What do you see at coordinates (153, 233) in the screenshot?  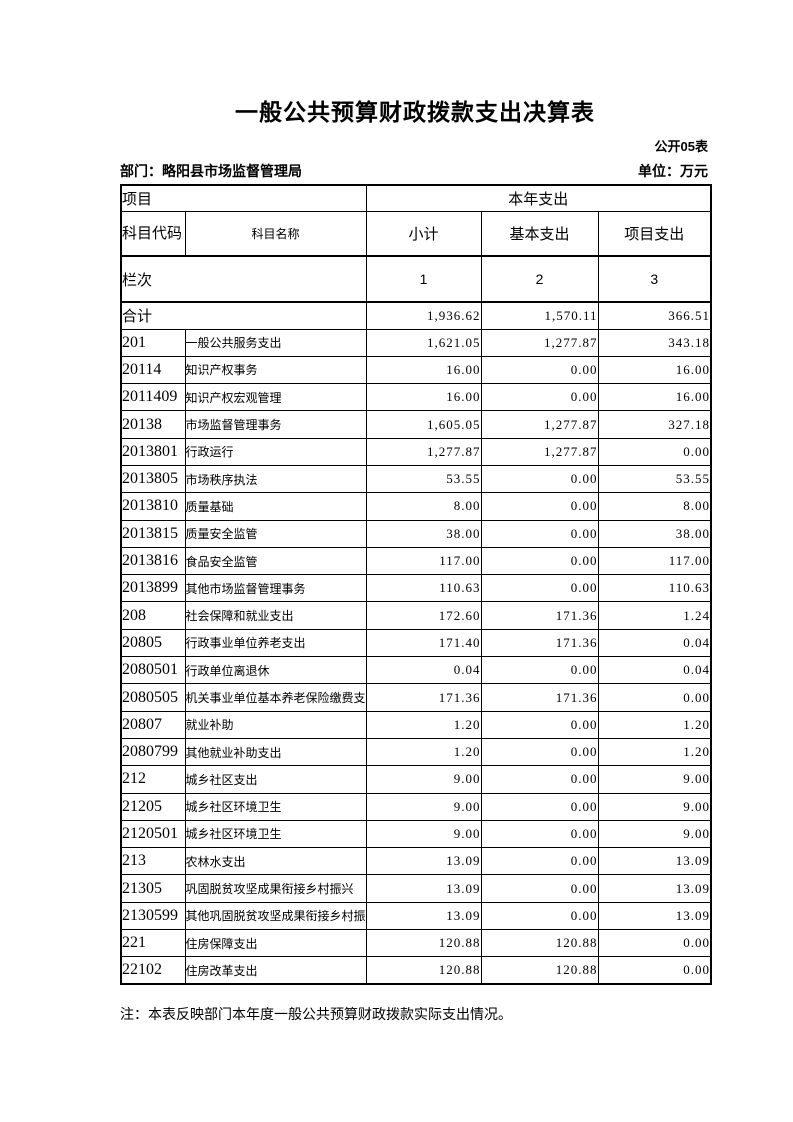 I see `header-subject-code-cell: 科目代码` at bounding box center [153, 233].